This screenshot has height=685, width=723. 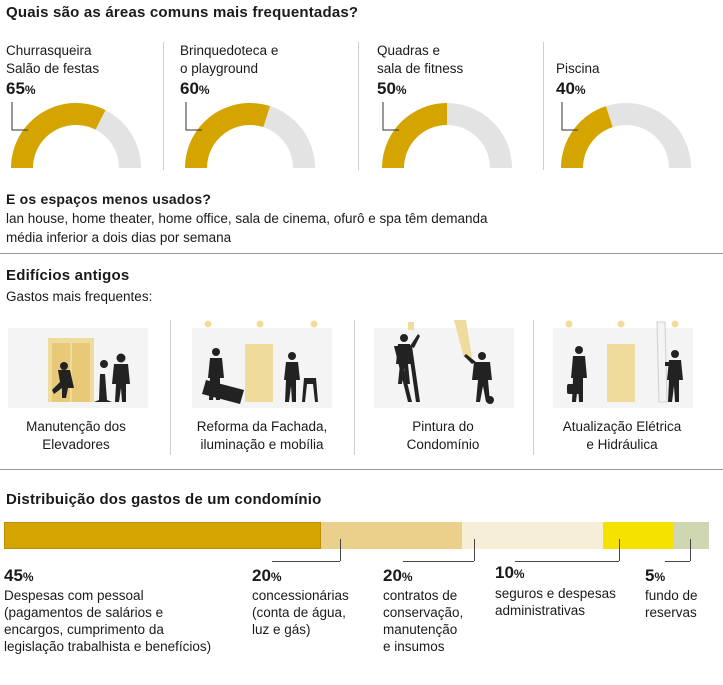 What do you see at coordinates (68, 275) in the screenshot?
I see `section-title-old-buildings: Edifícios antigos` at bounding box center [68, 275].